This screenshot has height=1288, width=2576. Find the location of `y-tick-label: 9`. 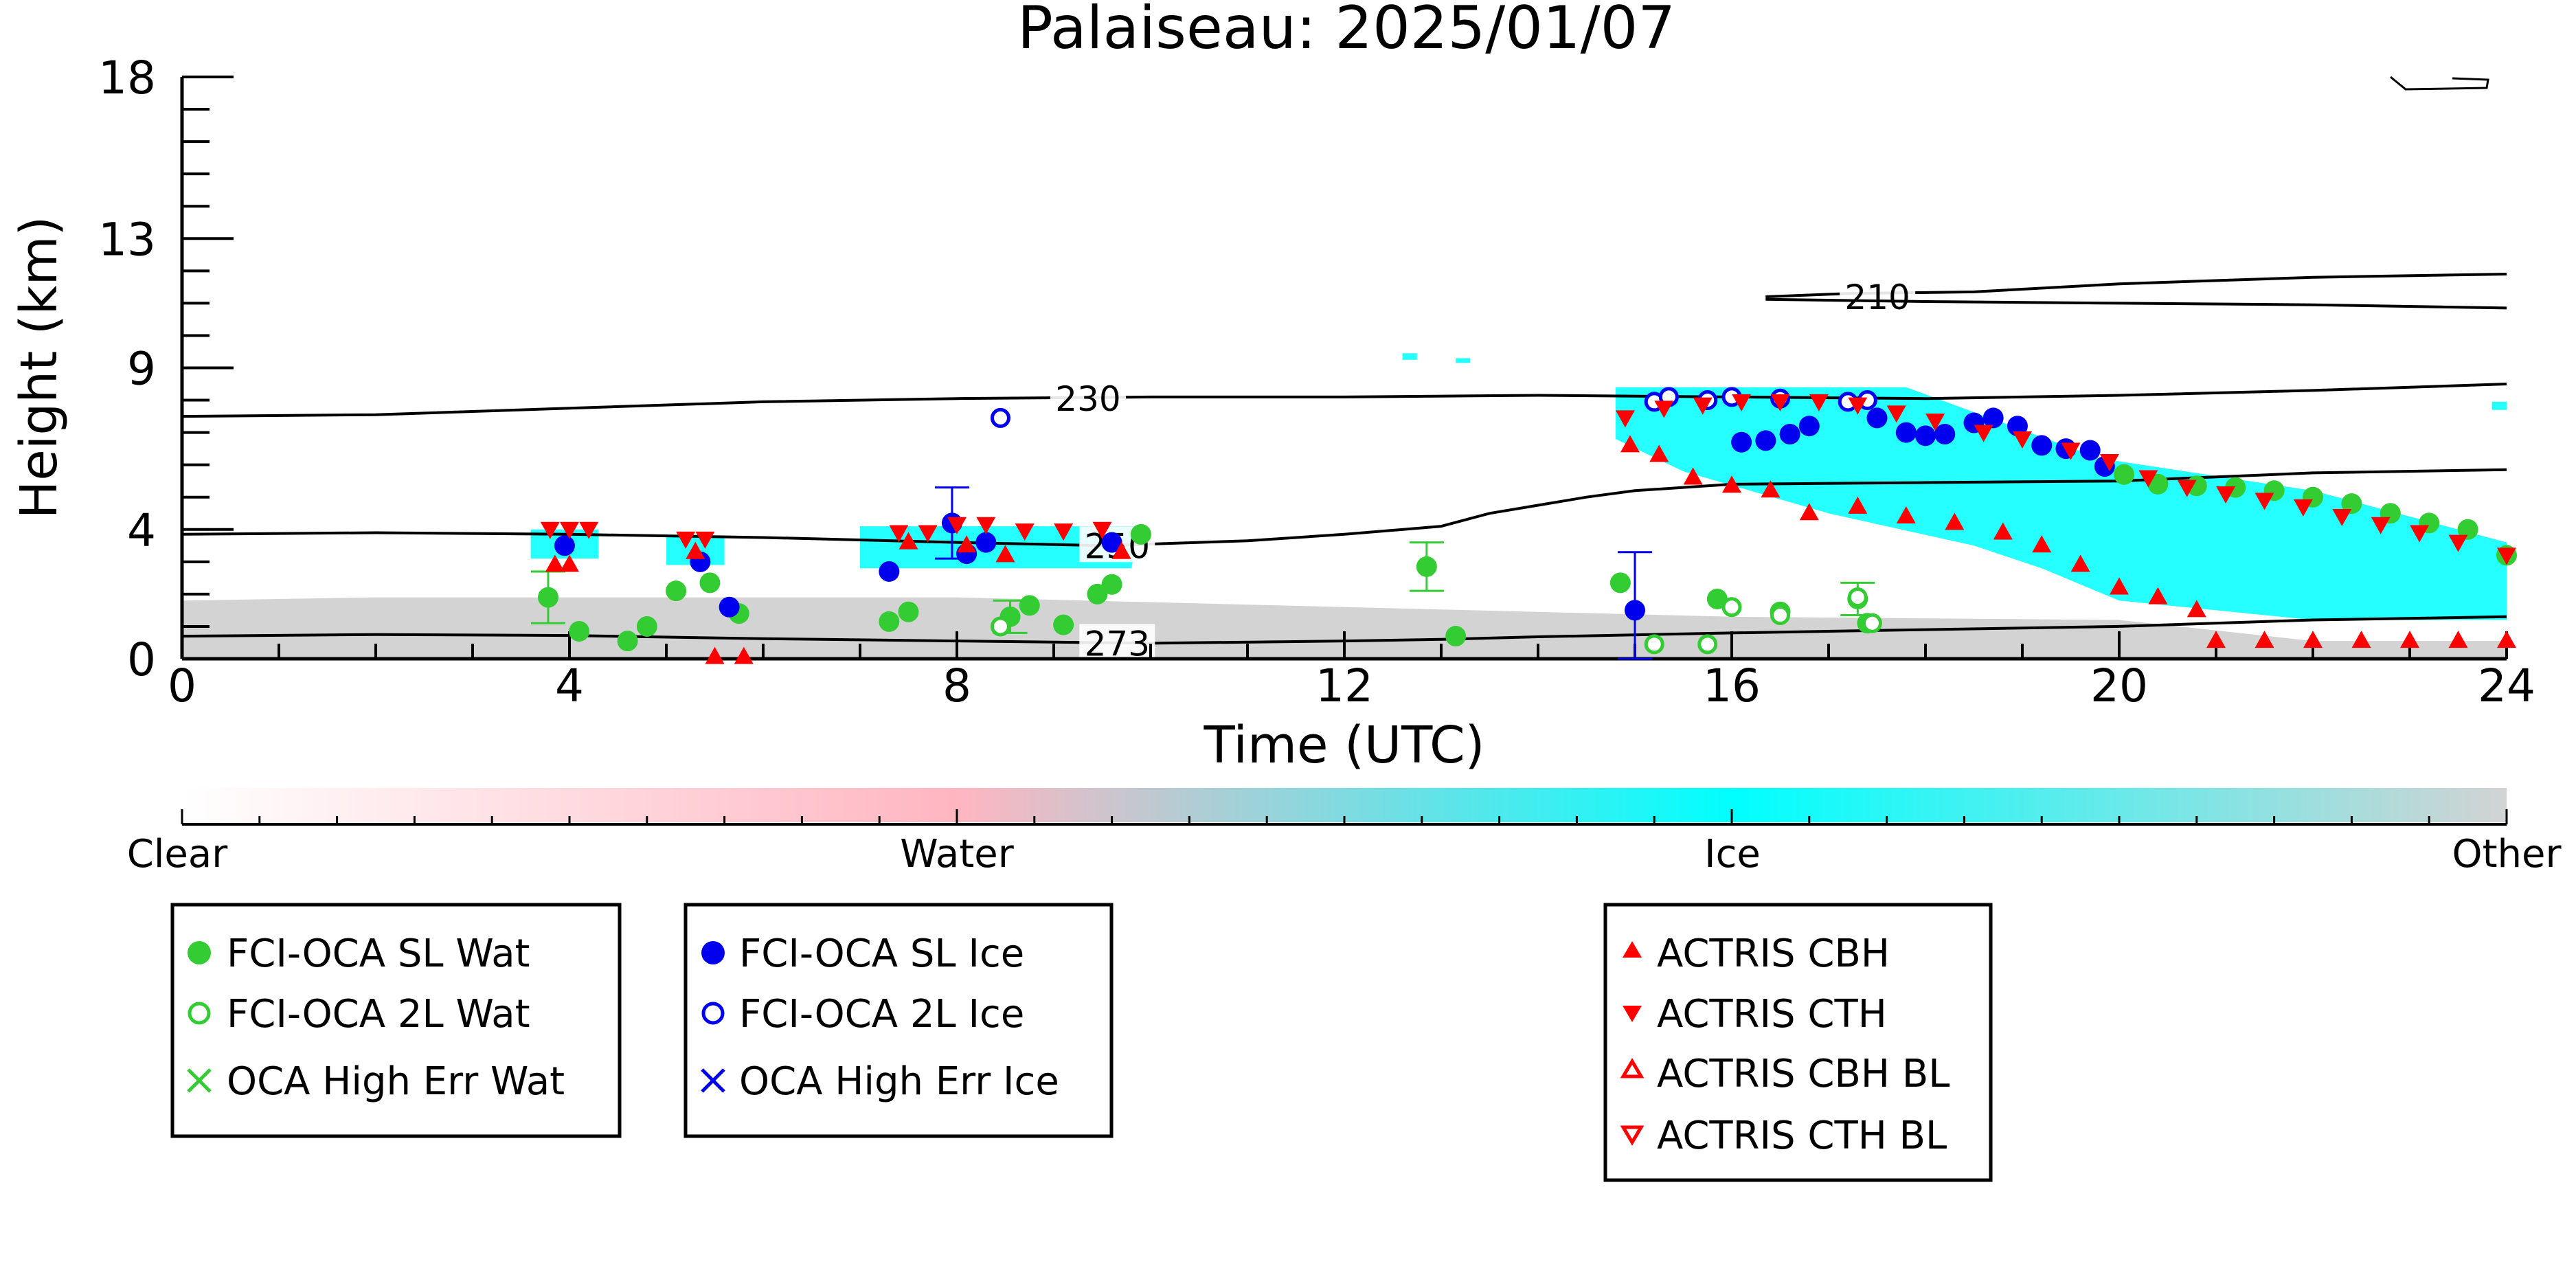

y-tick-label: 9 is located at coordinates (141, 369).